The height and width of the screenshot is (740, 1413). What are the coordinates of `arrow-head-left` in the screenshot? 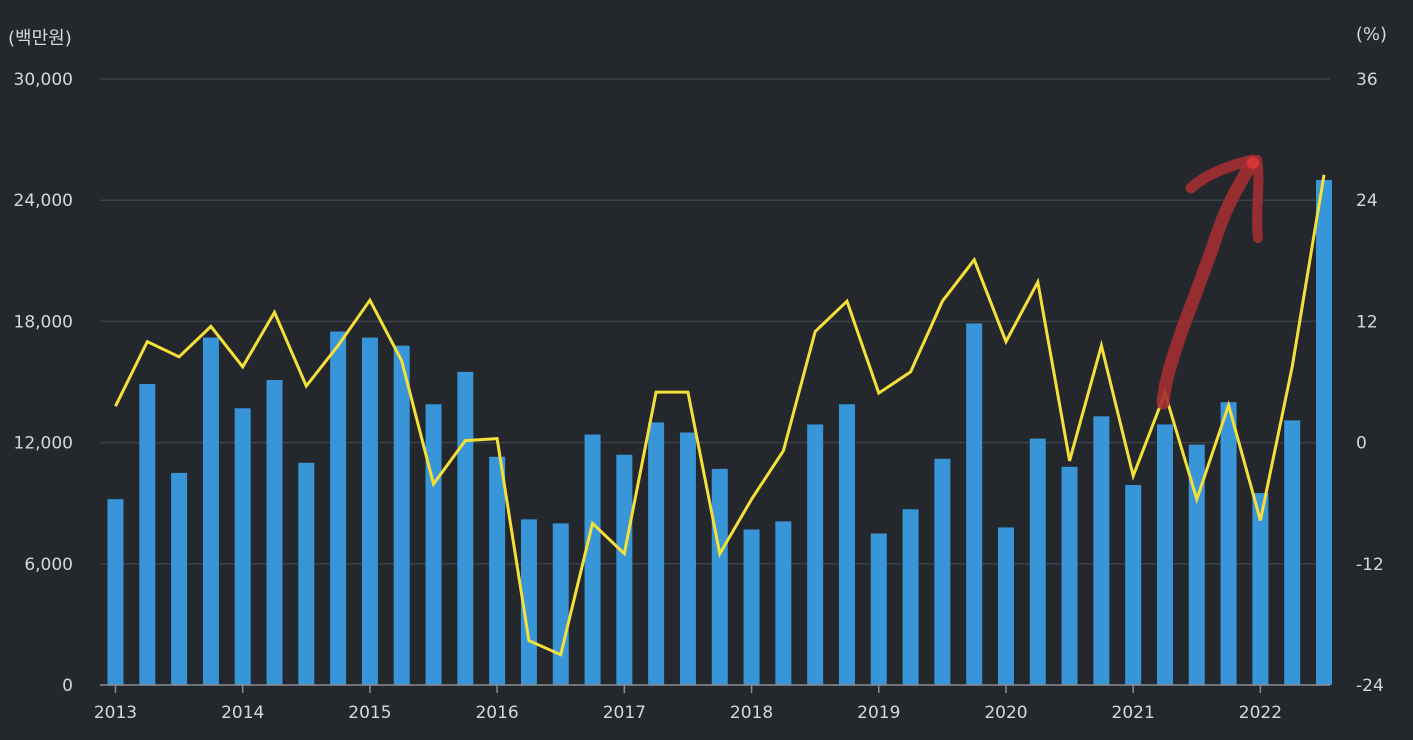 It's located at (1222, 174).